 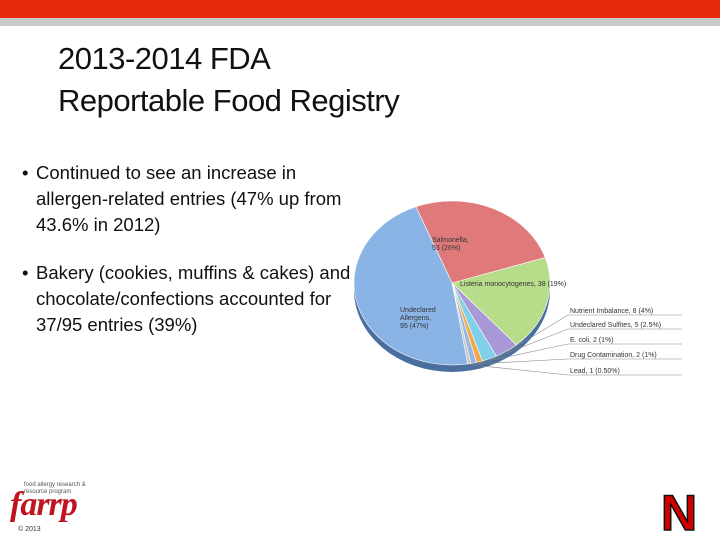 I want to click on university-n-logo: N, so click(x=679, y=510).